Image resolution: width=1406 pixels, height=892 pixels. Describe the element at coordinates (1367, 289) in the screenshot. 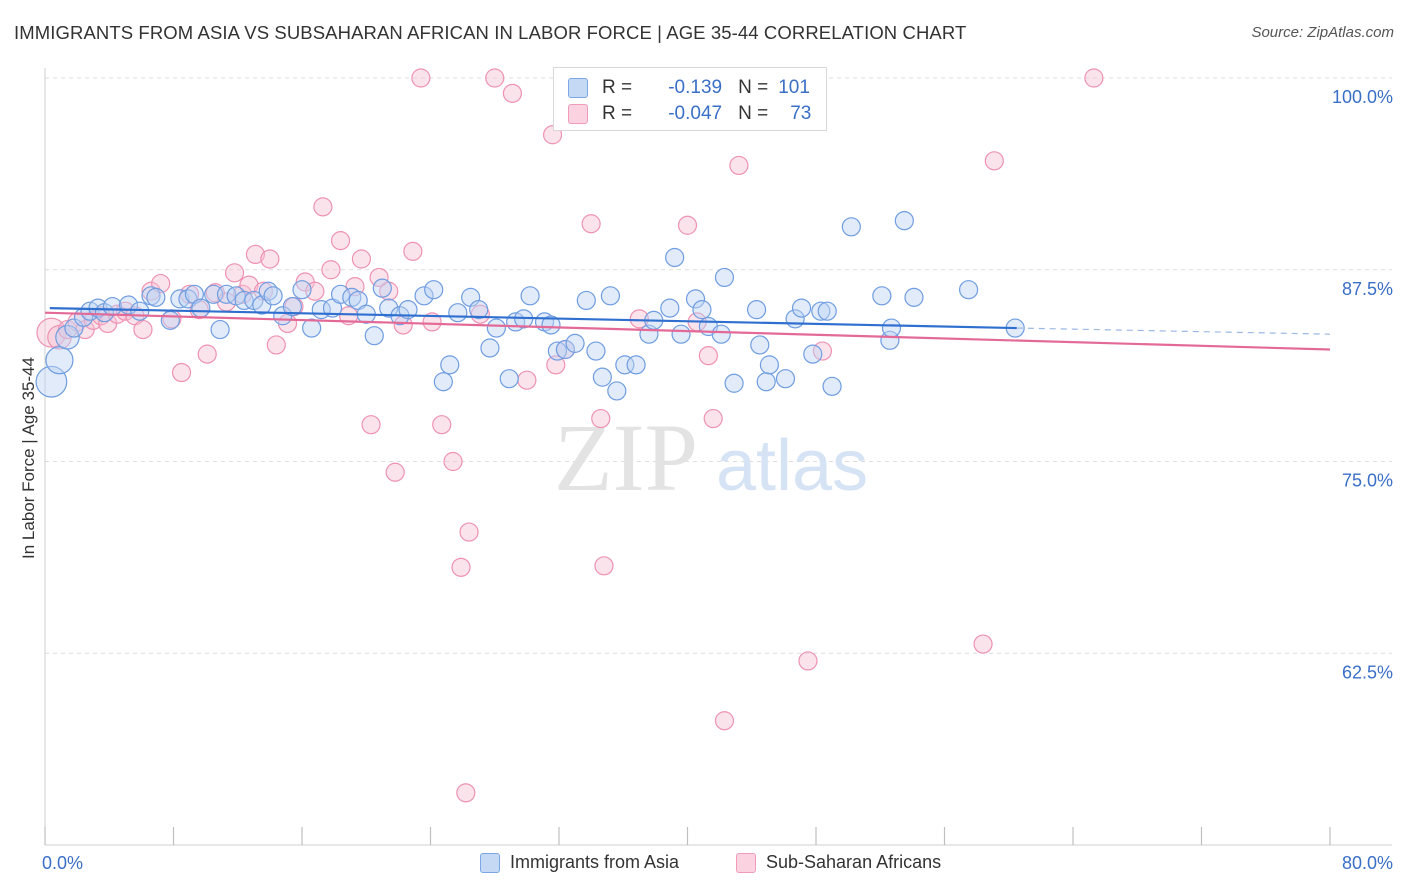

I see `y-tick-label-2: 87.5%` at that location.